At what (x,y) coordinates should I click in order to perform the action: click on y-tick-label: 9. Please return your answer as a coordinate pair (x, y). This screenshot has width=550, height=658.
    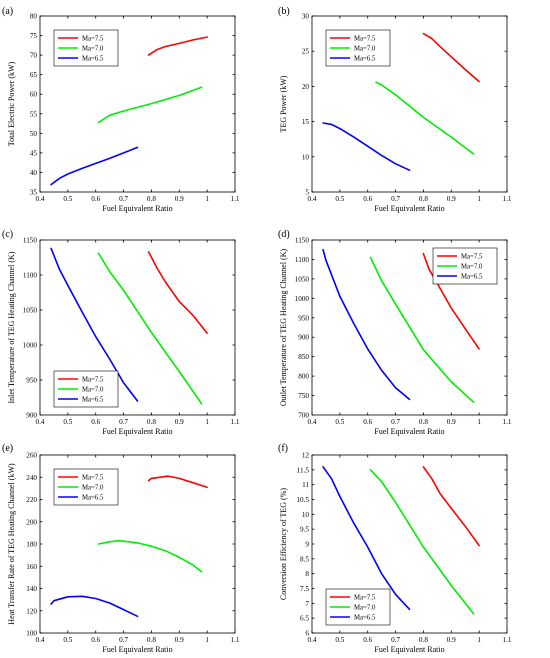
    Looking at the image, I should click on (307, 545).